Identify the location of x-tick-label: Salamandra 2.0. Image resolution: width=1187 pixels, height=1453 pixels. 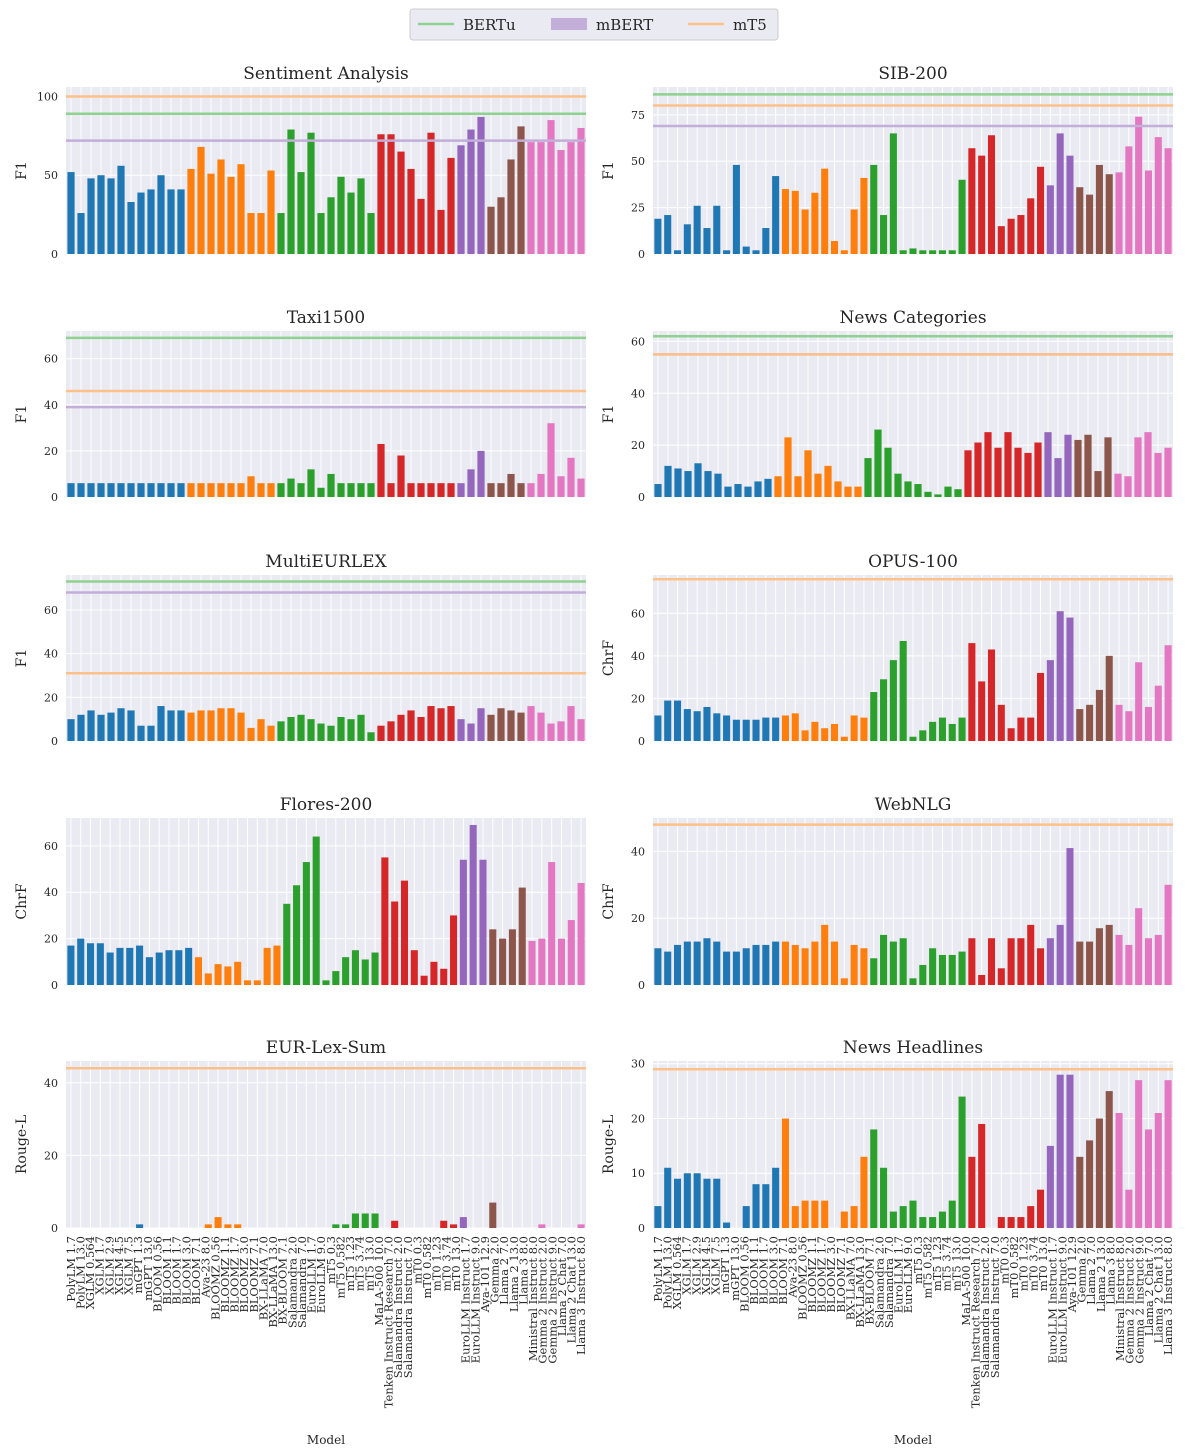
(292, 1282).